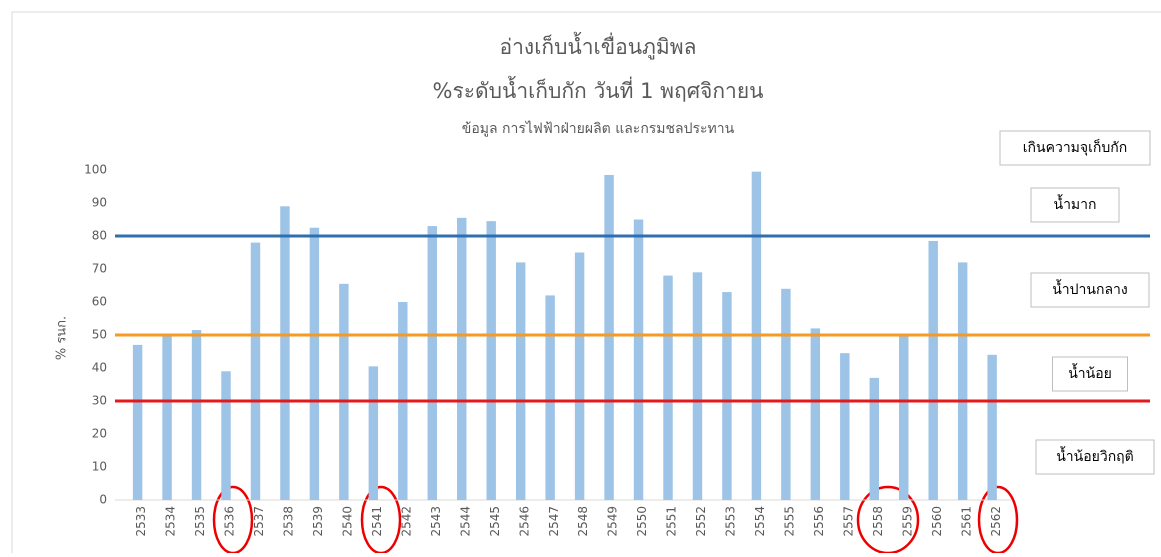 The image size is (1161, 557). I want to click on x-tick-label: 2542, so click(406, 521).